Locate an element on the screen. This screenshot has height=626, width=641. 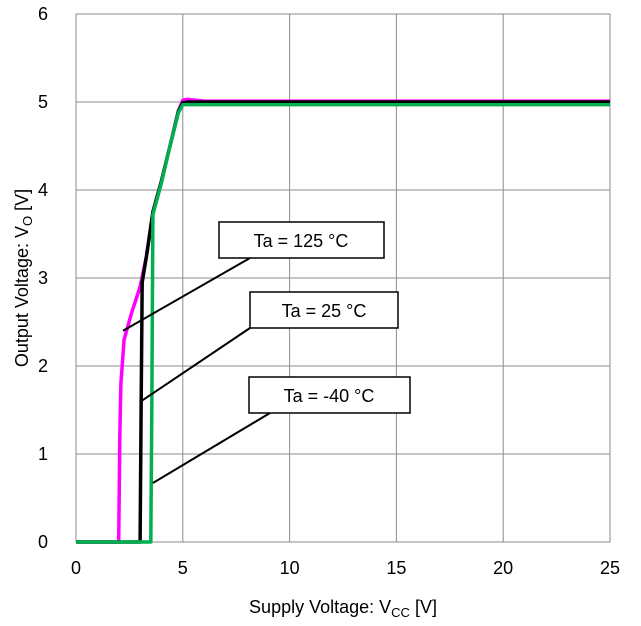
annotation-label-25: Ta = 25 °C is located at coordinates (324, 311).